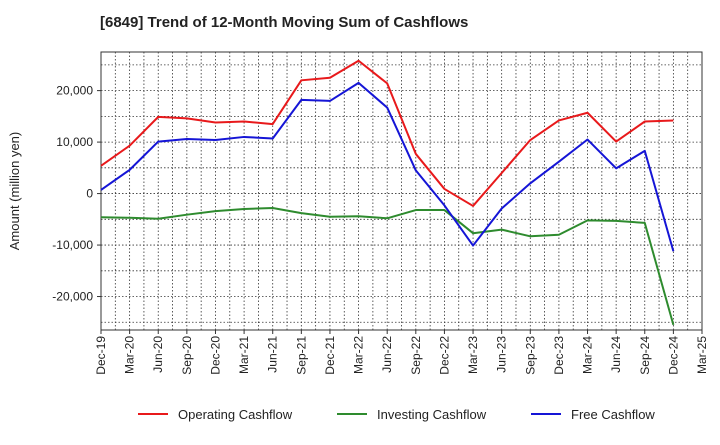 The image size is (720, 445). Describe the element at coordinates (89, 194) in the screenshot. I see `y-tick-label: 0` at that location.